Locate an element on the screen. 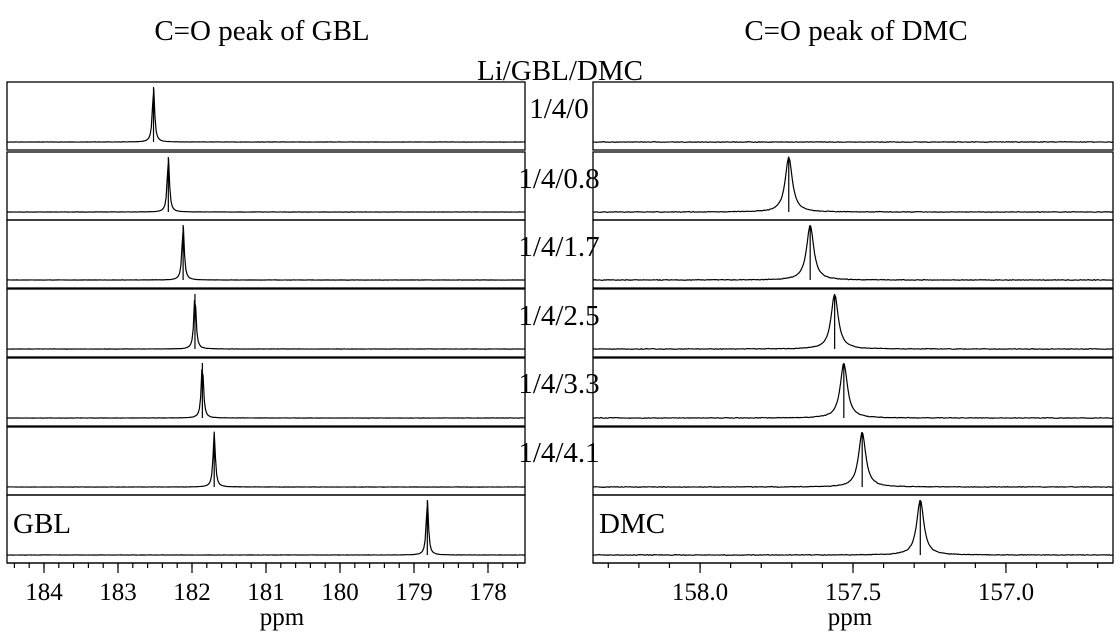 The height and width of the screenshot is (642, 1120). gbl-tick-label: 184 is located at coordinates (44, 592).